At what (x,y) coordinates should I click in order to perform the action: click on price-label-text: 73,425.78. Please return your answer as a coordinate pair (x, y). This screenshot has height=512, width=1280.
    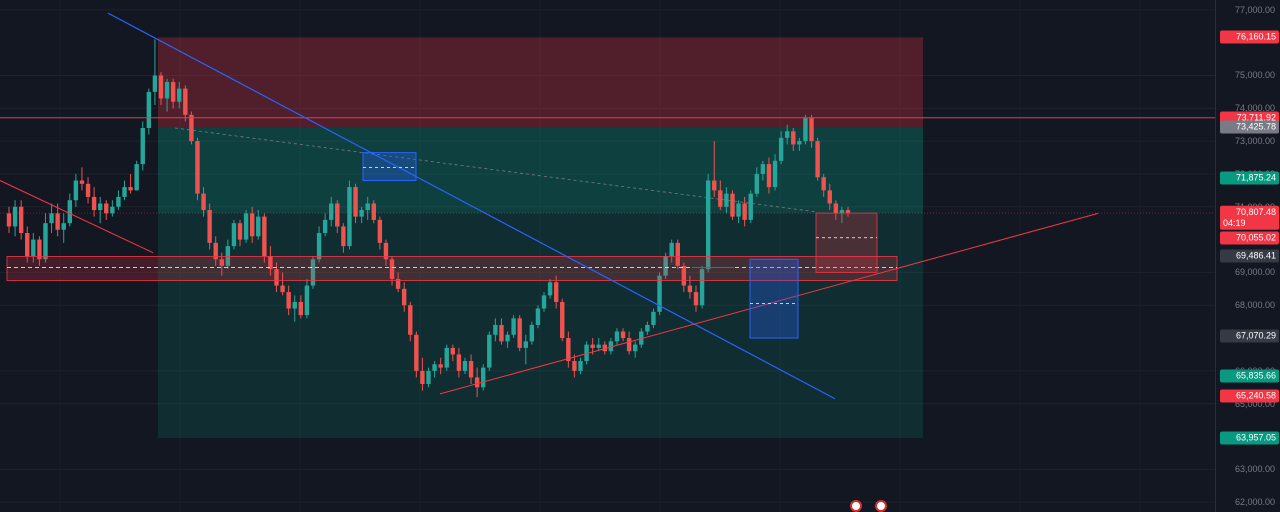
    Looking at the image, I should click on (1255, 126).